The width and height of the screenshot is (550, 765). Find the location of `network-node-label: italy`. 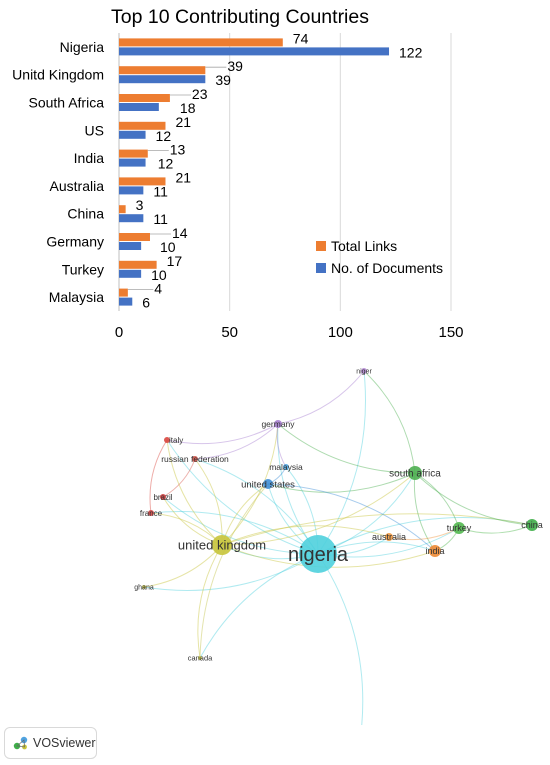

network-node-label: italy is located at coordinates (176, 440).